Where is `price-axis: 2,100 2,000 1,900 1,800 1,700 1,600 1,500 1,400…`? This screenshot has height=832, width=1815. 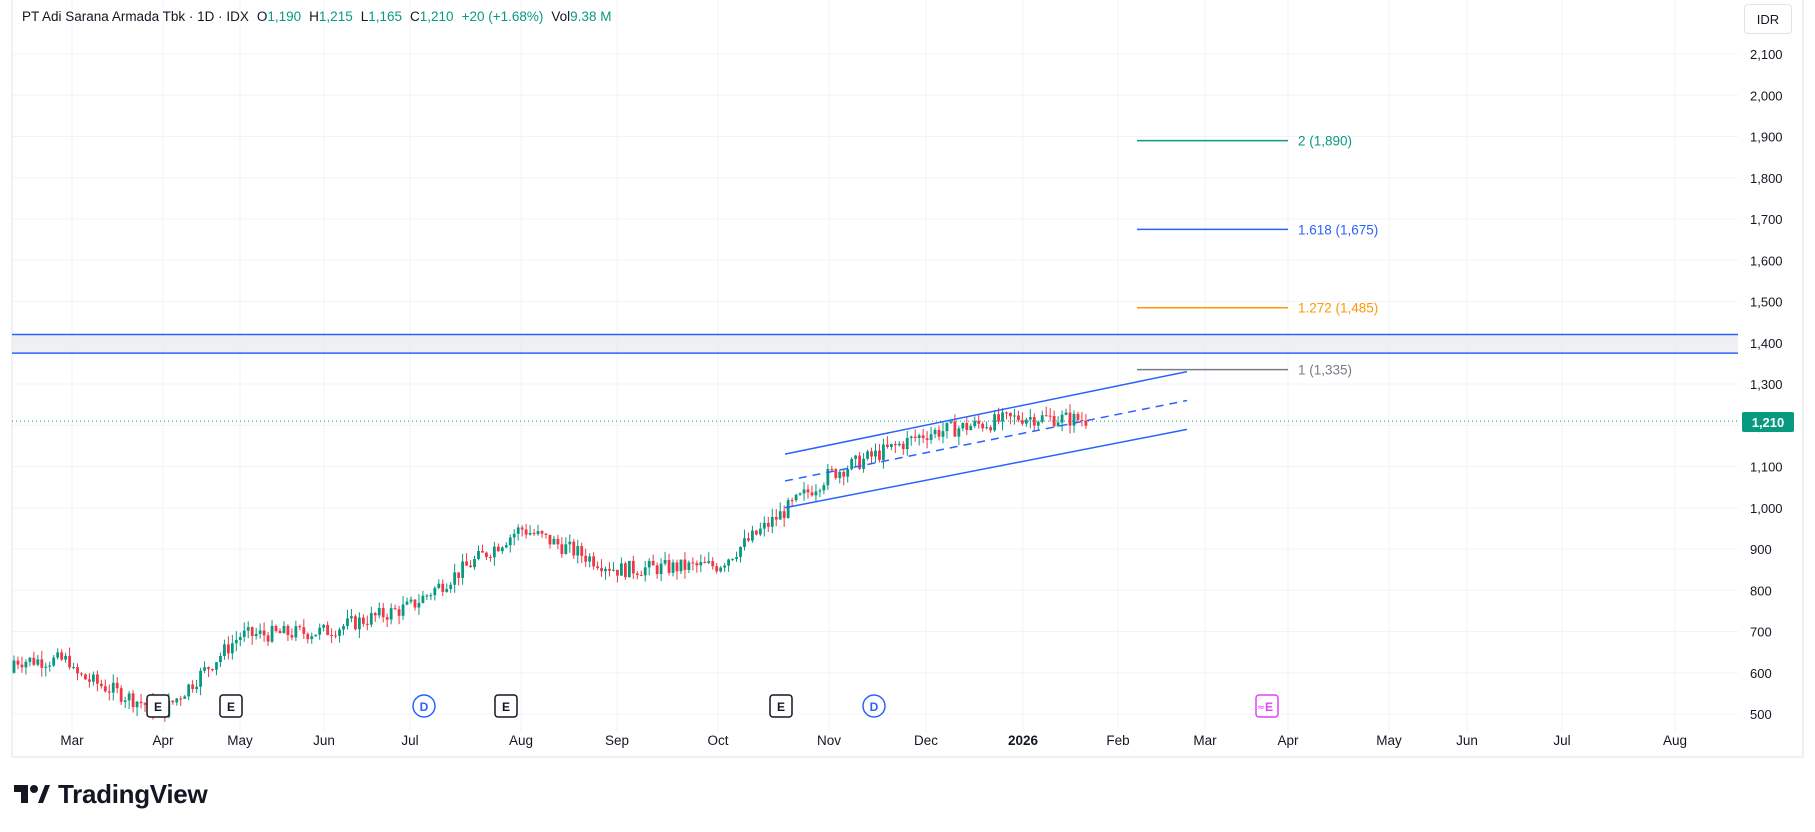
price-axis: 2,100 2,000 1,900 1,800 1,700 1,600 1,500 1,400… is located at coordinates (1766, 384).